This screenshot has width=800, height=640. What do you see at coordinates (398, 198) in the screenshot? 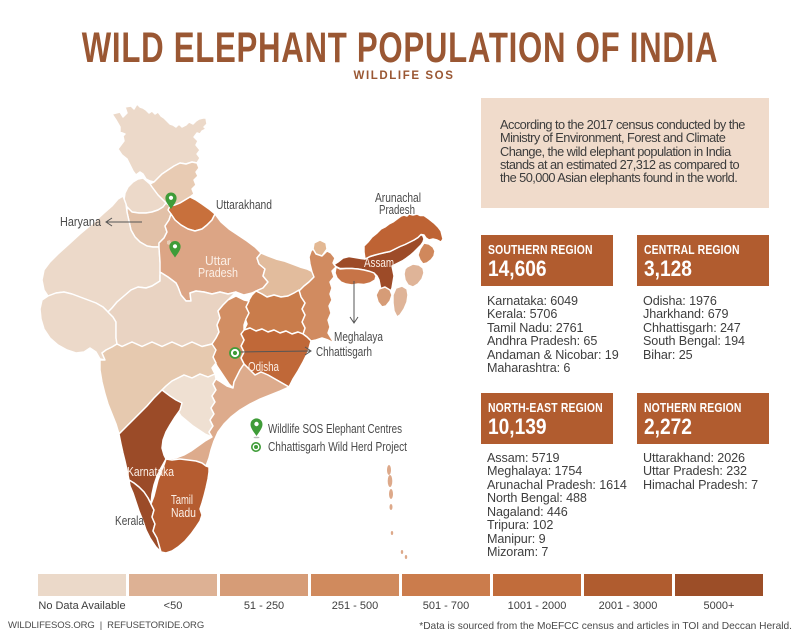
I see `svg-text: Arunachal` at bounding box center [398, 198].